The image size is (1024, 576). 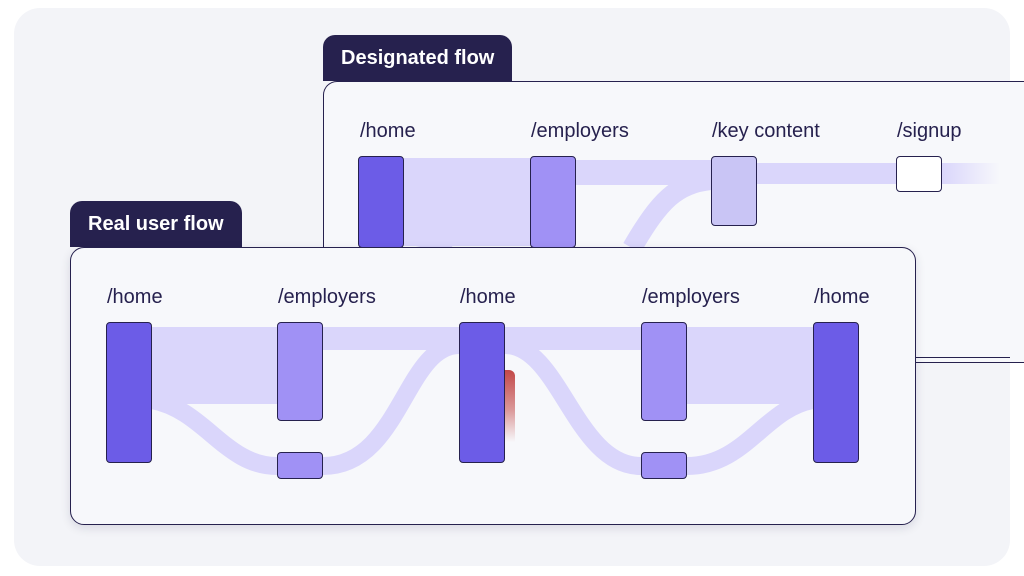 What do you see at coordinates (388, 131) in the screenshot?
I see `designated-step-label: /home` at bounding box center [388, 131].